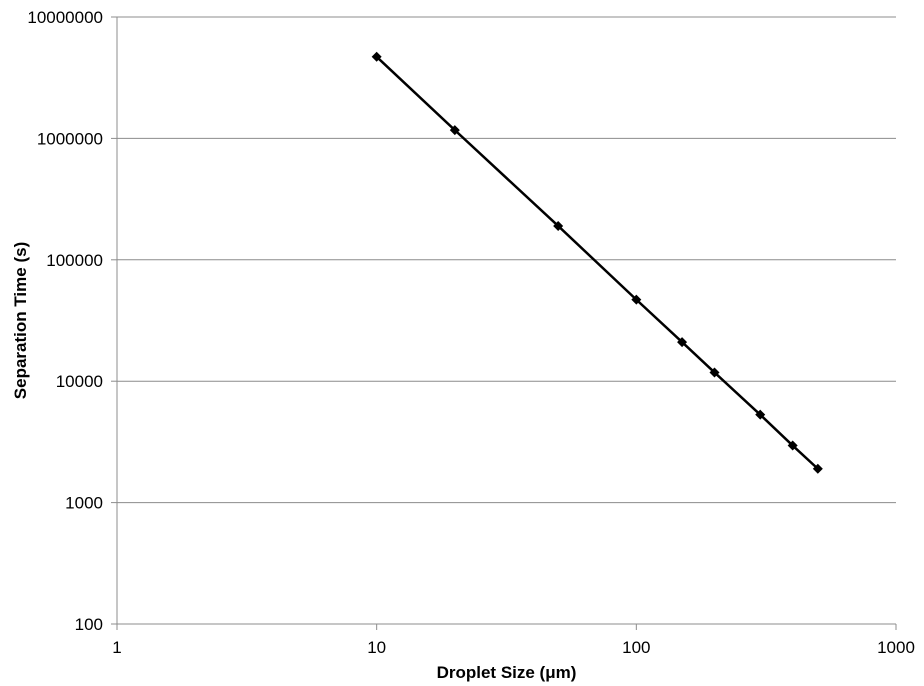 The image size is (924, 686). What do you see at coordinates (74, 260) in the screenshot?
I see `y-tick-label: 100000` at bounding box center [74, 260].